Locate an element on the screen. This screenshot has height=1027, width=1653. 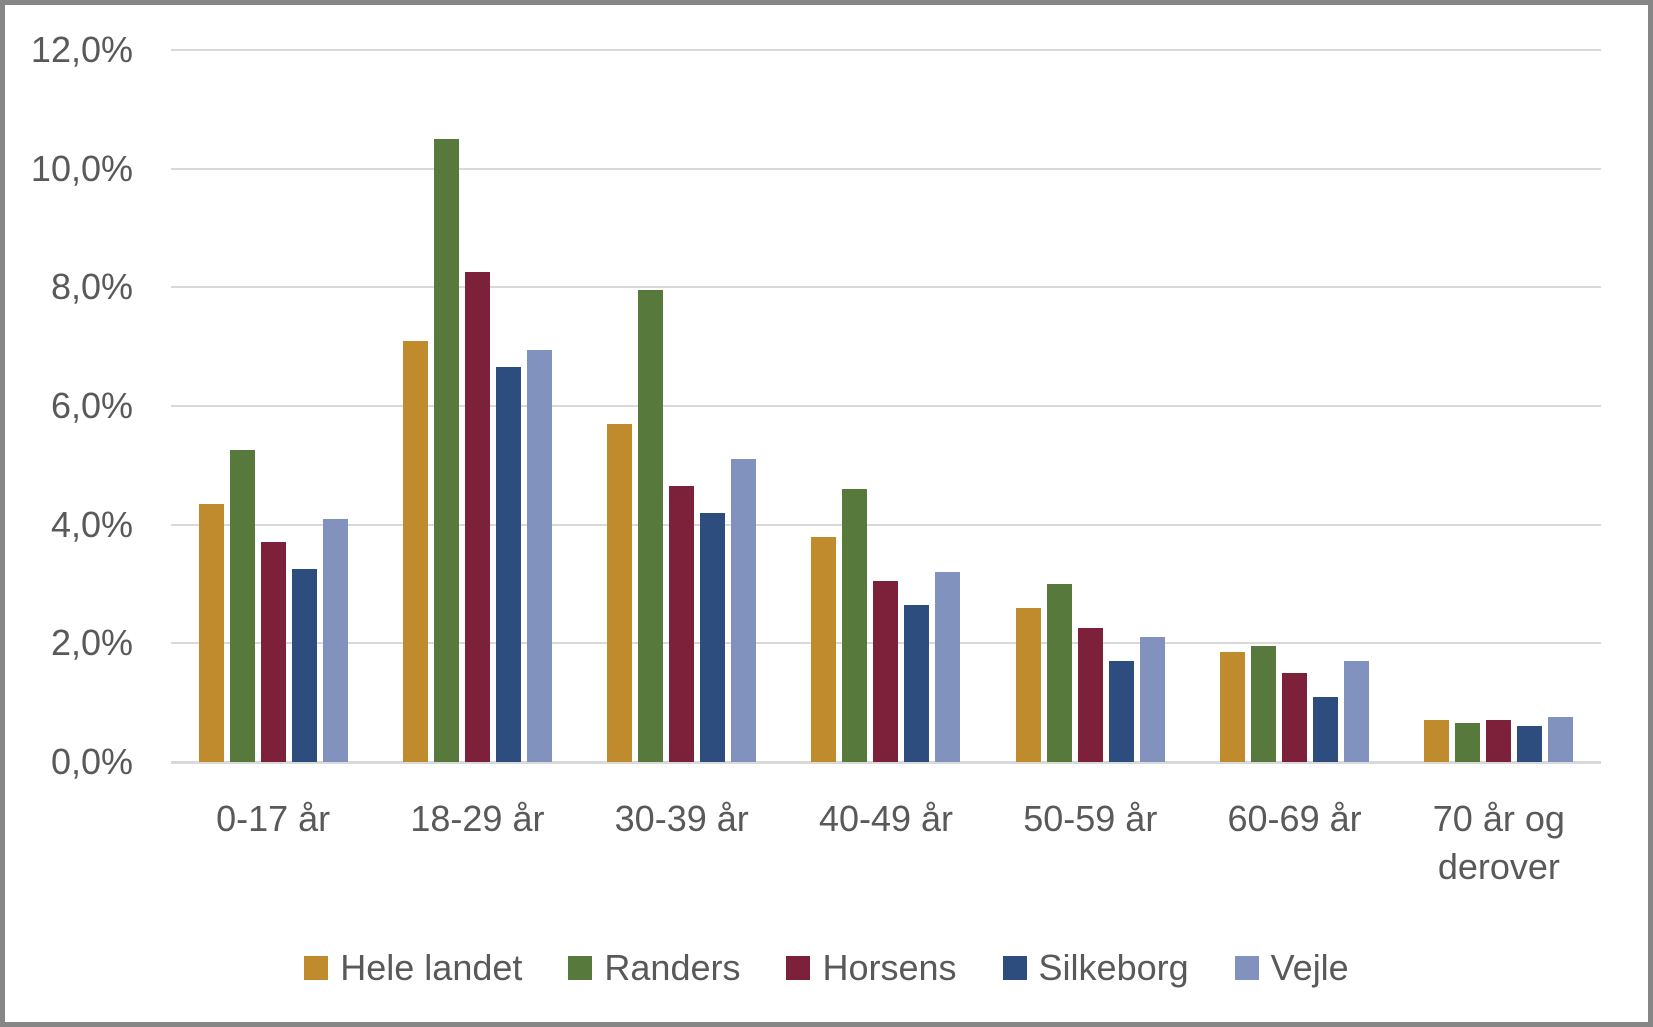
y-tick-label: 12,0% is located at coordinates (81, 49).